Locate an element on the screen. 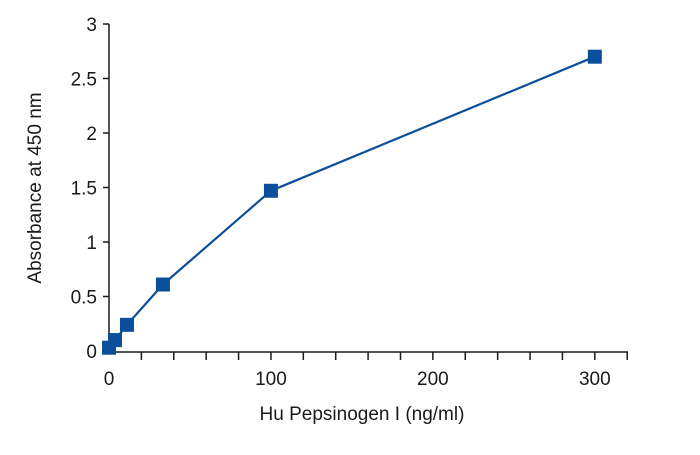 The width and height of the screenshot is (700, 455). y-axis-title: Absorbance at 450 nm is located at coordinates (35, 187).